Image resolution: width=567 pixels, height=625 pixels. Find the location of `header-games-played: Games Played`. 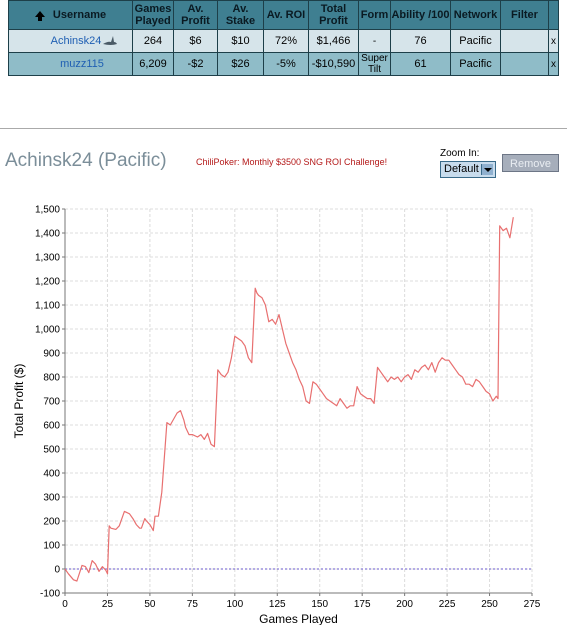

header-games-played: Games Played is located at coordinates (153, 15).